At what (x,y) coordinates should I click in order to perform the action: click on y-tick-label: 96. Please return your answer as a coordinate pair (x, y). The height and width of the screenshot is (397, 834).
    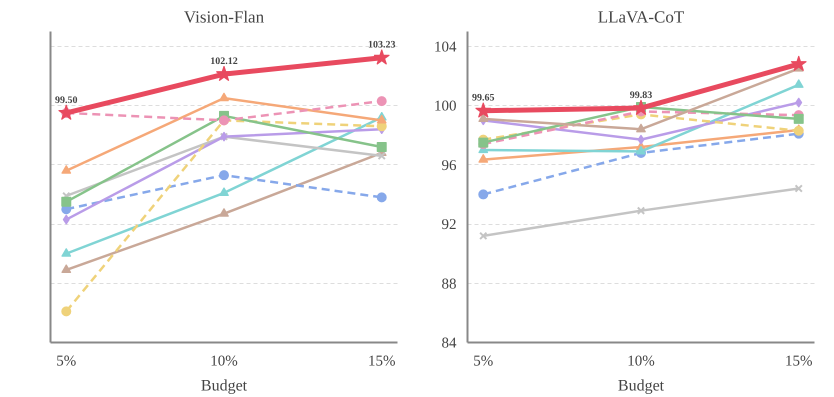
    Looking at the image, I should click on (449, 166).